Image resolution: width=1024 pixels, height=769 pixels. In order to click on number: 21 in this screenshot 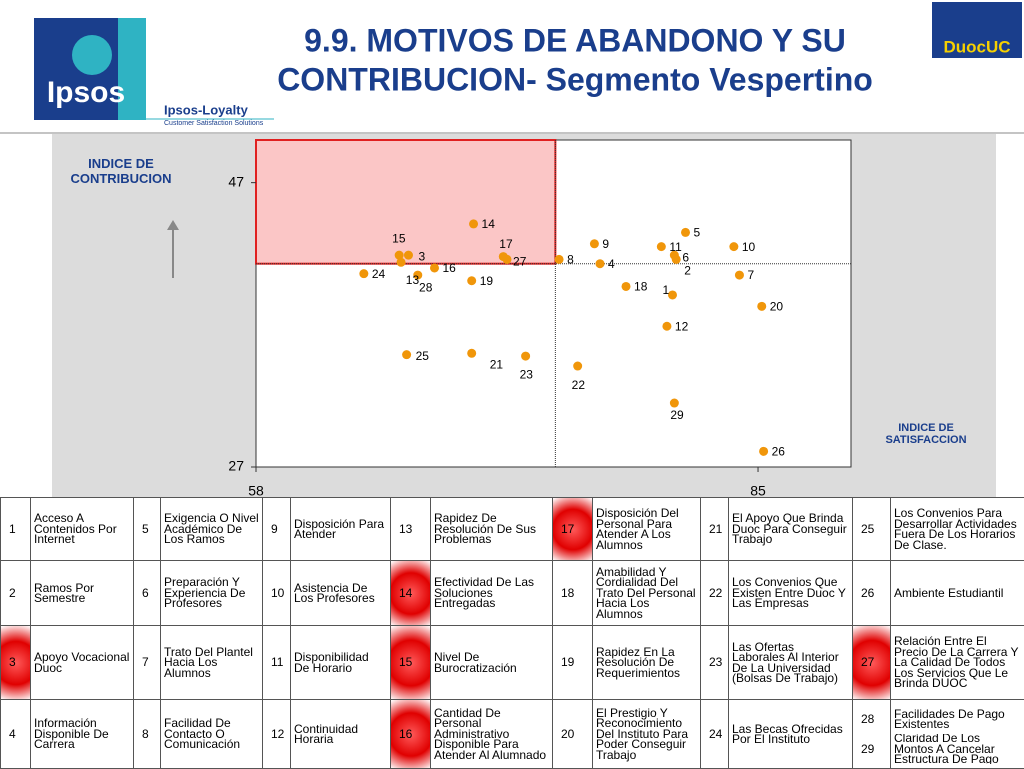, I will do `click(717, 529)`.